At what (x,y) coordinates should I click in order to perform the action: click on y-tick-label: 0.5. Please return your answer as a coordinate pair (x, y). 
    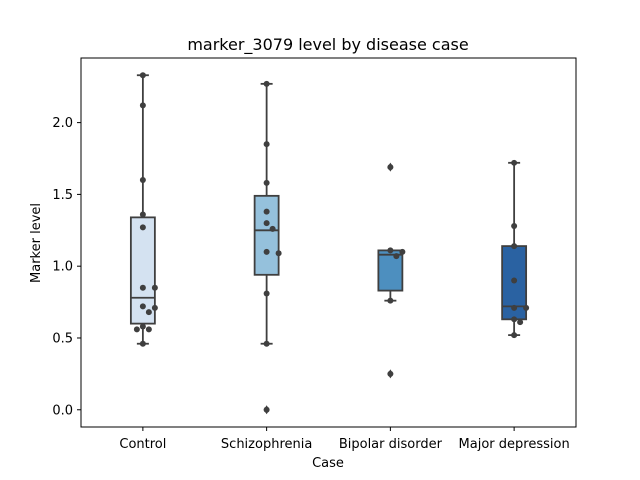
    Looking at the image, I should click on (62, 338).